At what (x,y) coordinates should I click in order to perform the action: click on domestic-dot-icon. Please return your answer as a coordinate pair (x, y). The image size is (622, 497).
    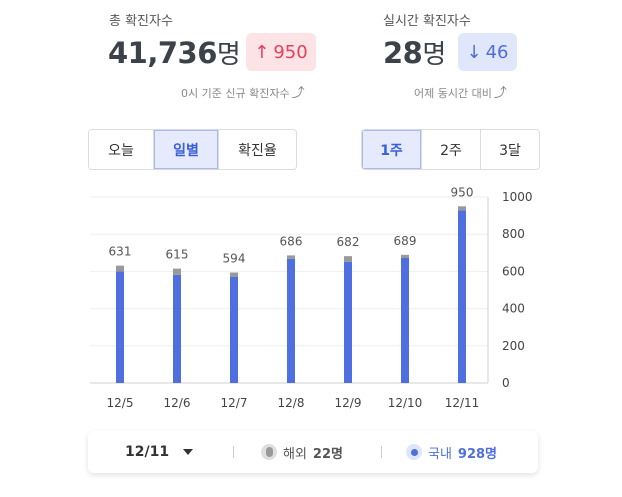
    Looking at the image, I should click on (414, 452).